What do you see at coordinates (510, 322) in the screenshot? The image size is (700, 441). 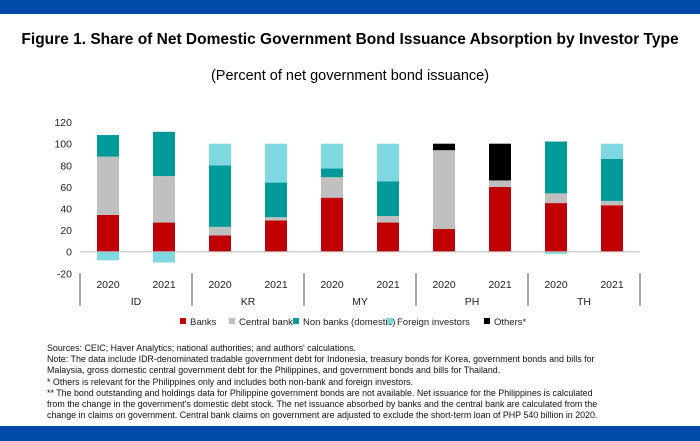 I see `legend-label: Others*` at bounding box center [510, 322].